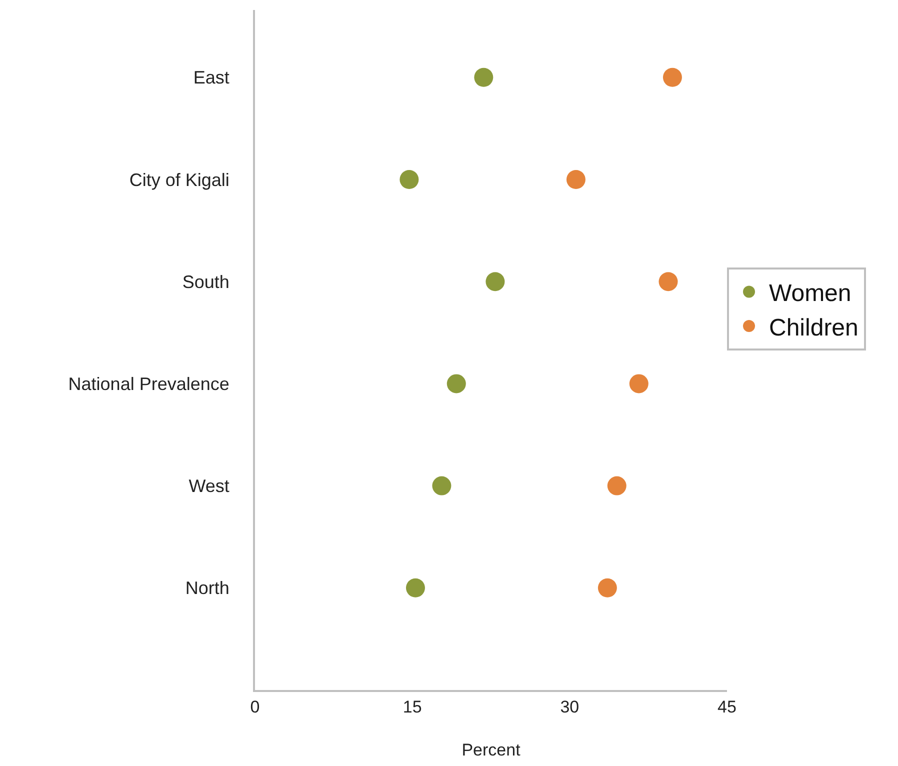 This screenshot has height=766, width=898. Describe the element at coordinates (207, 588) in the screenshot. I see `y-tick-label: North` at that location.